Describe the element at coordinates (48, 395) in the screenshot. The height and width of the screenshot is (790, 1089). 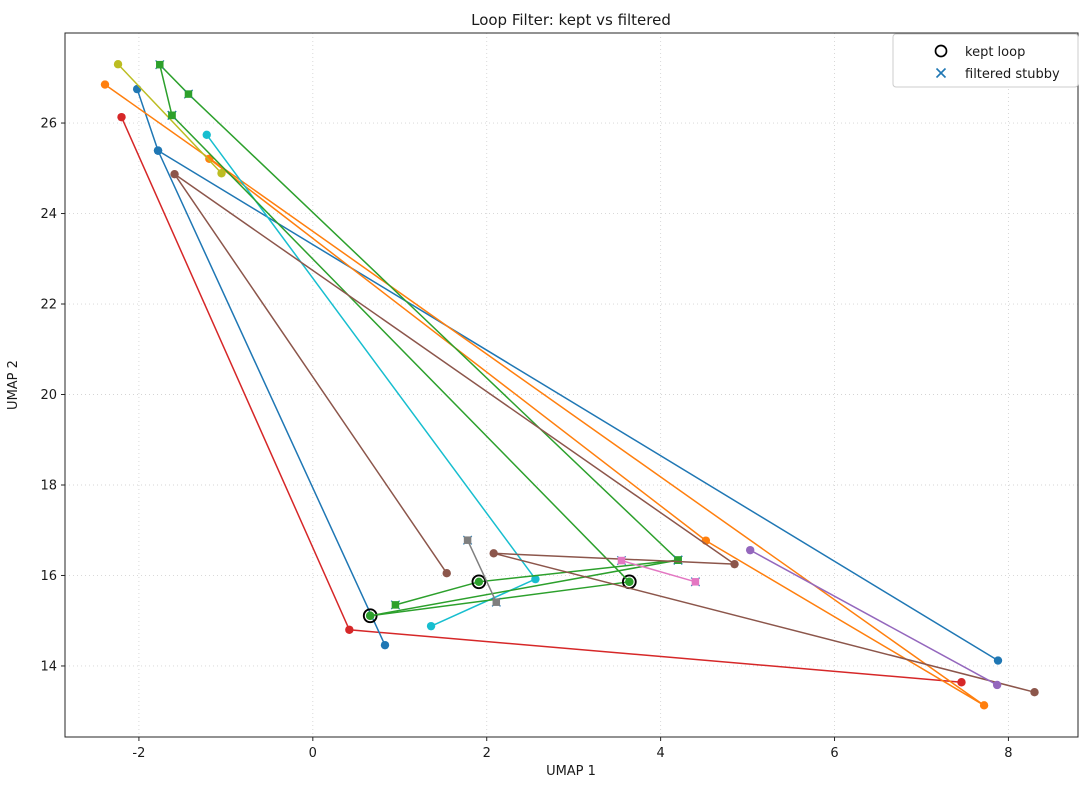
I see `y-tick-label: 20` at that location.